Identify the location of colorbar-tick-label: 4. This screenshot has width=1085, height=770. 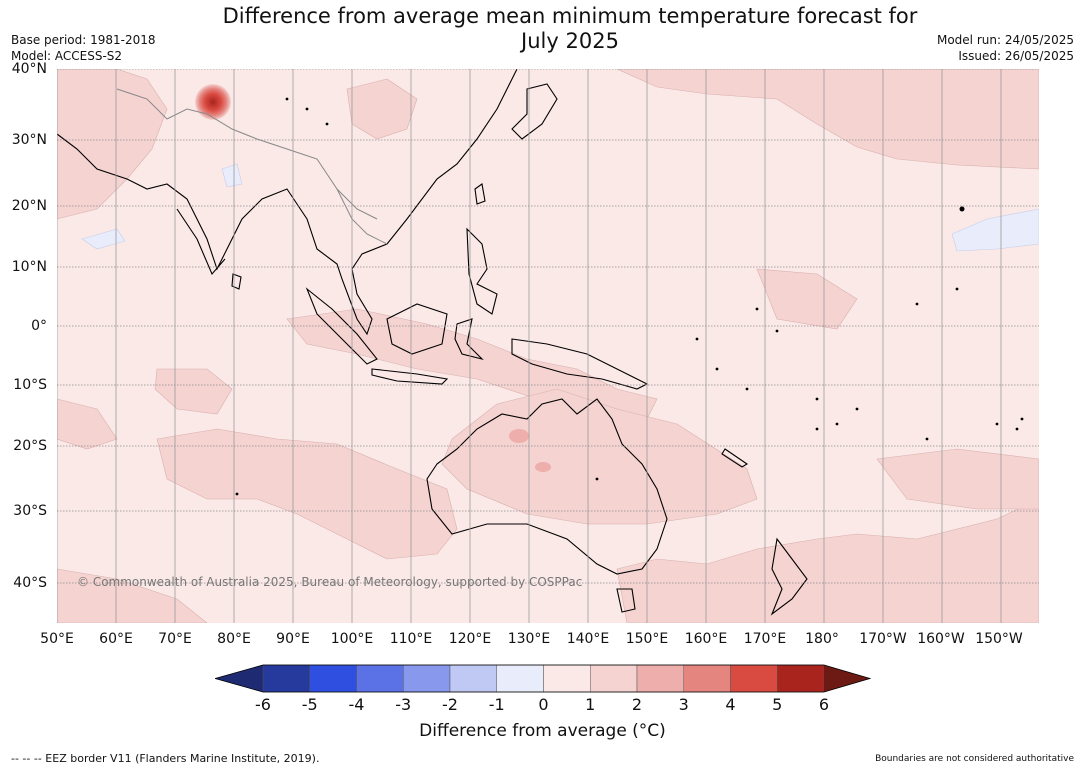
(730, 704).